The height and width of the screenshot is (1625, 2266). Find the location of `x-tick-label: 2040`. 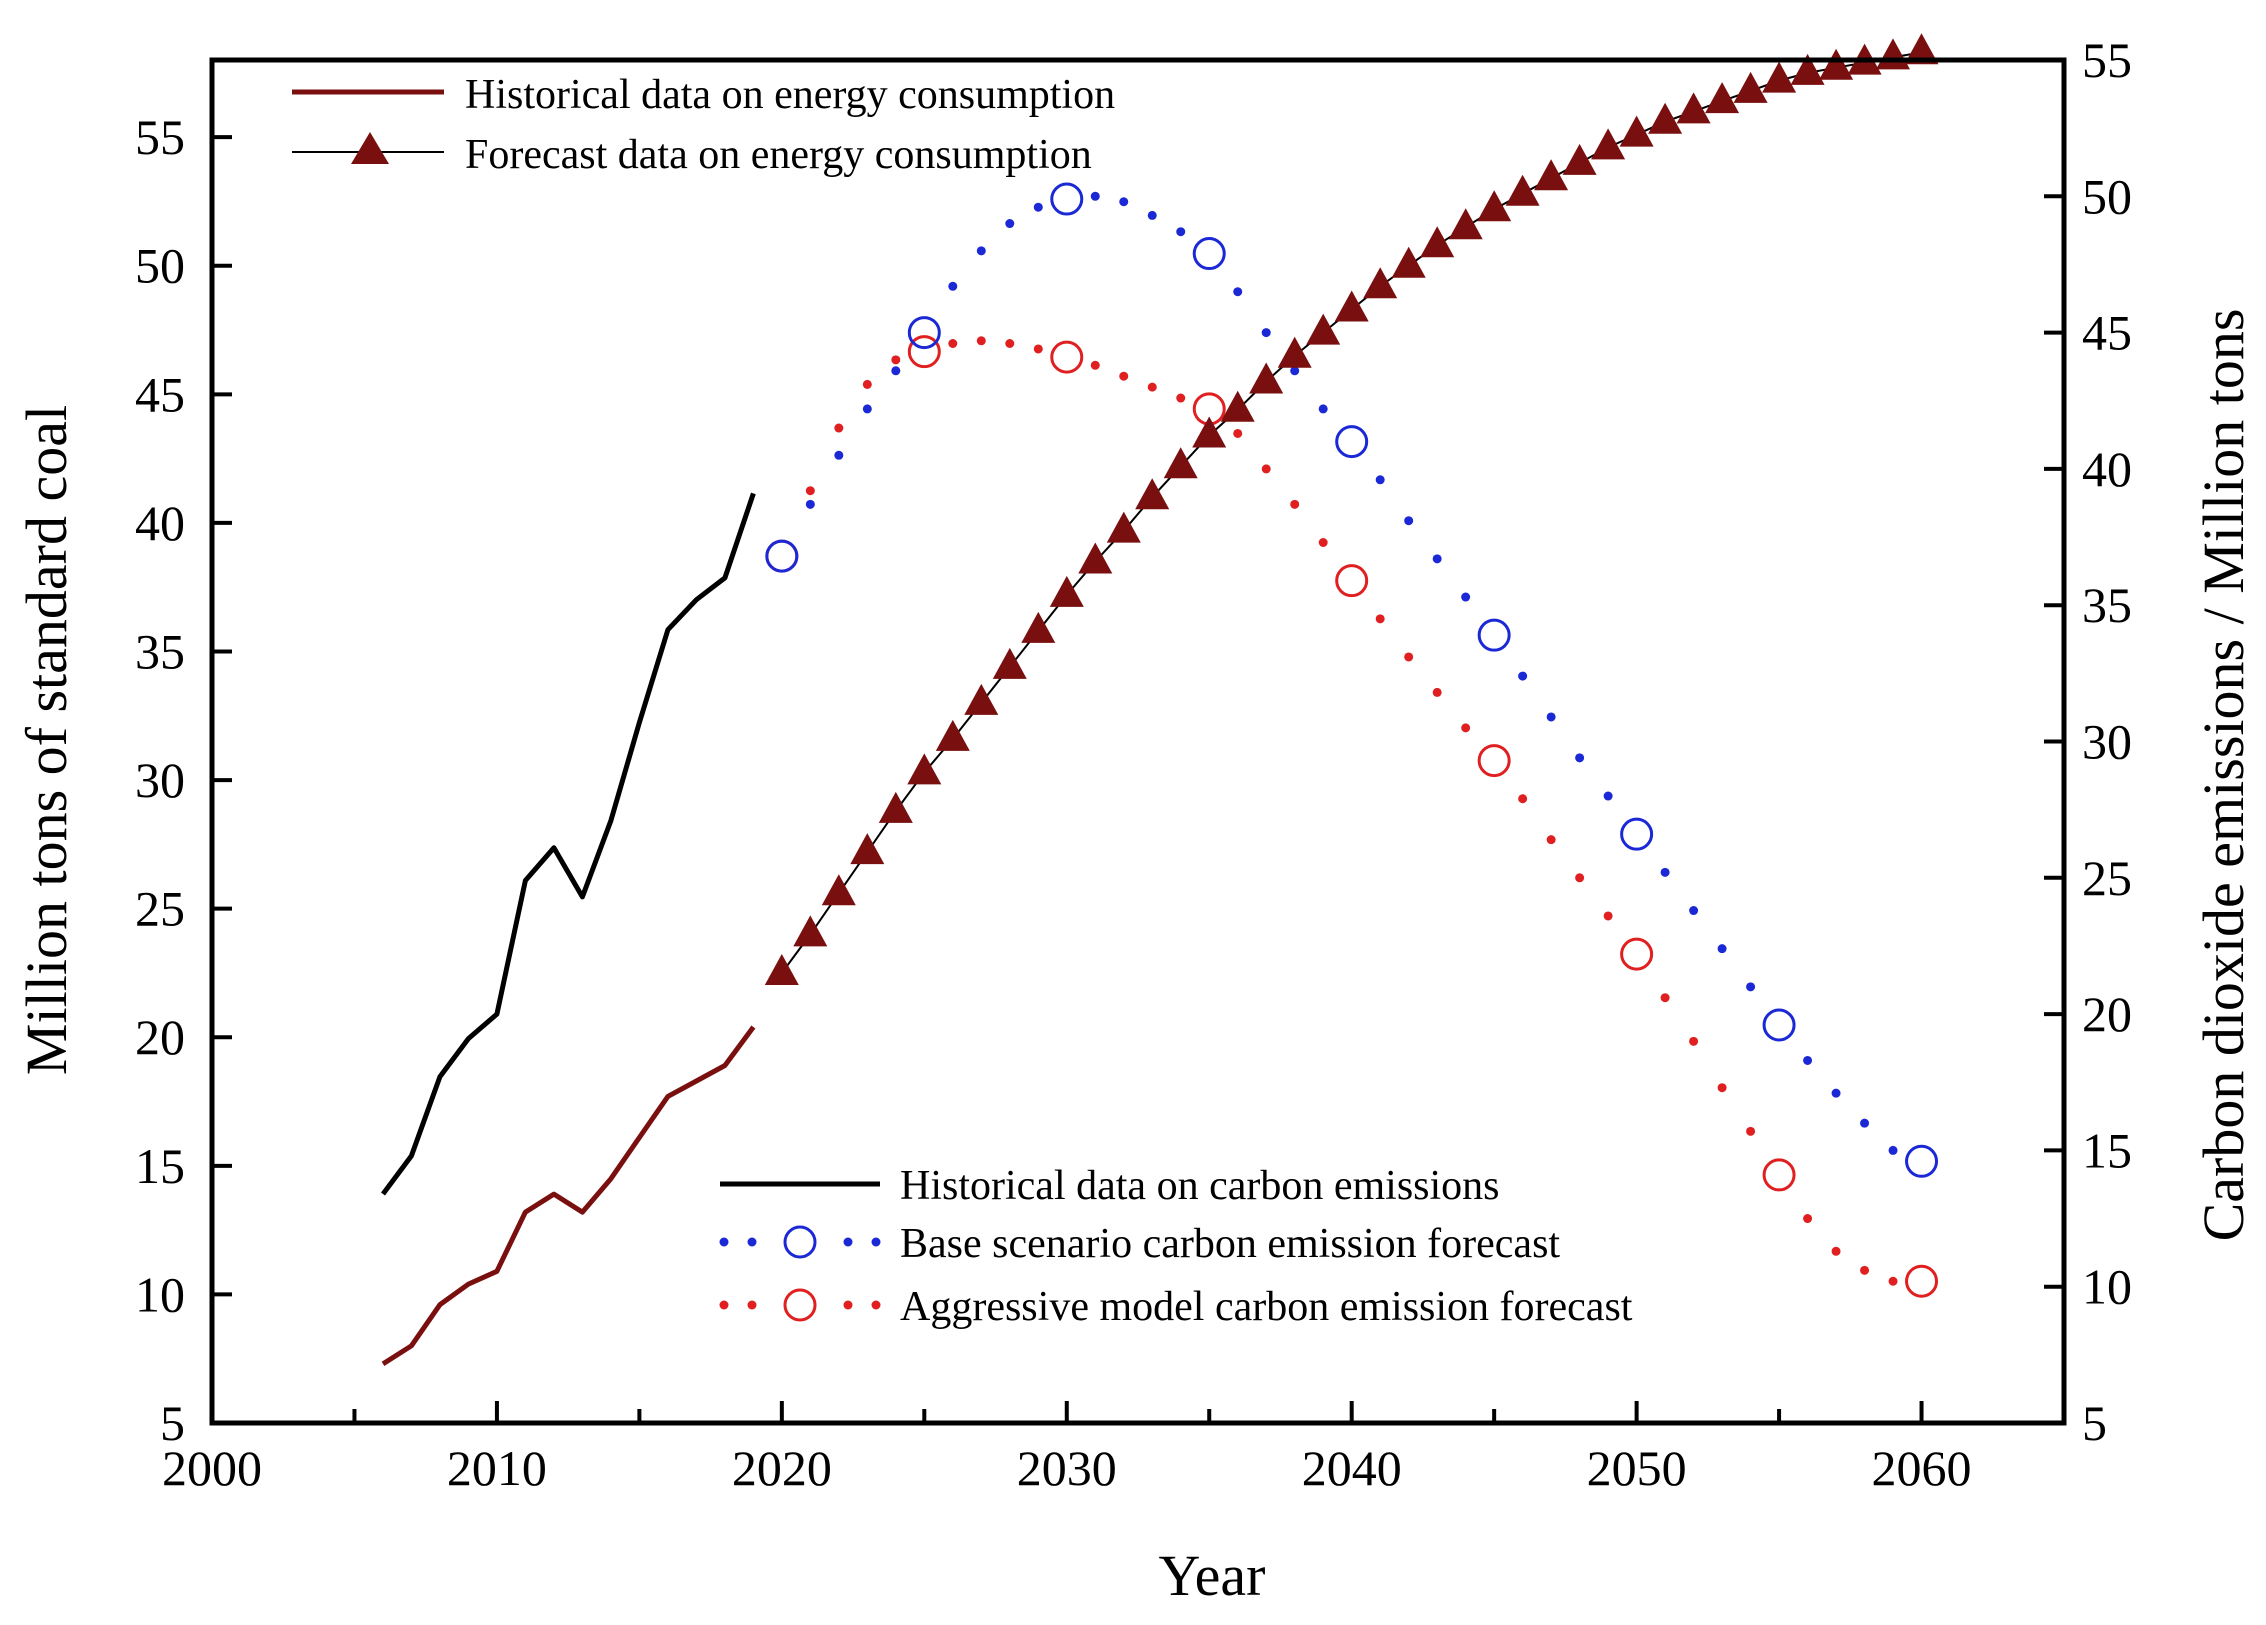

x-tick-label: 2040 is located at coordinates (1352, 1468).